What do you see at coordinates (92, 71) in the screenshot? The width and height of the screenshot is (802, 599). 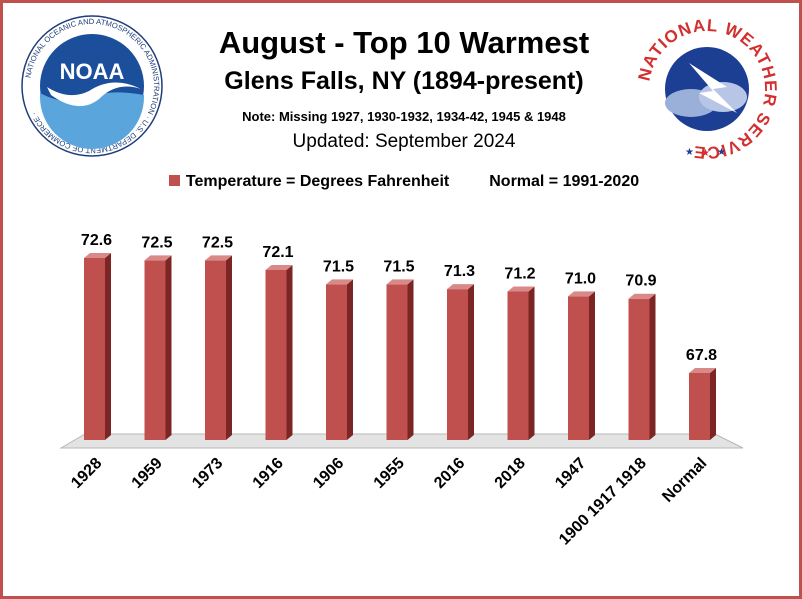 I see `noaa-logo-text: NOAA` at bounding box center [92, 71].